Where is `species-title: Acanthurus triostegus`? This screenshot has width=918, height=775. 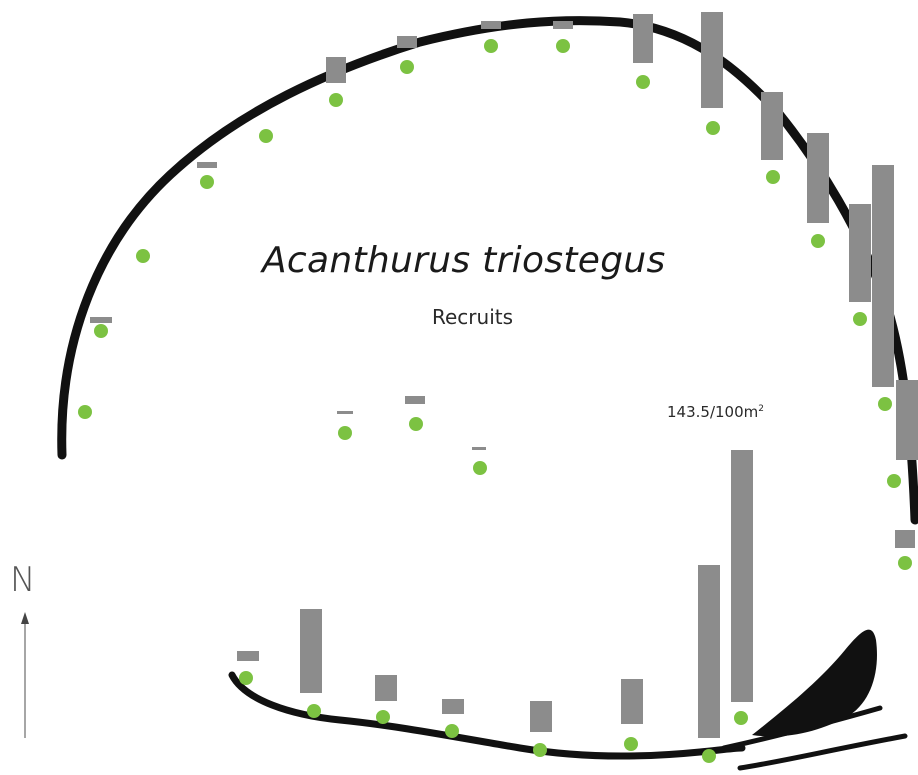
species-title: Acanthurus triostegus is located at coordinates (464, 260).